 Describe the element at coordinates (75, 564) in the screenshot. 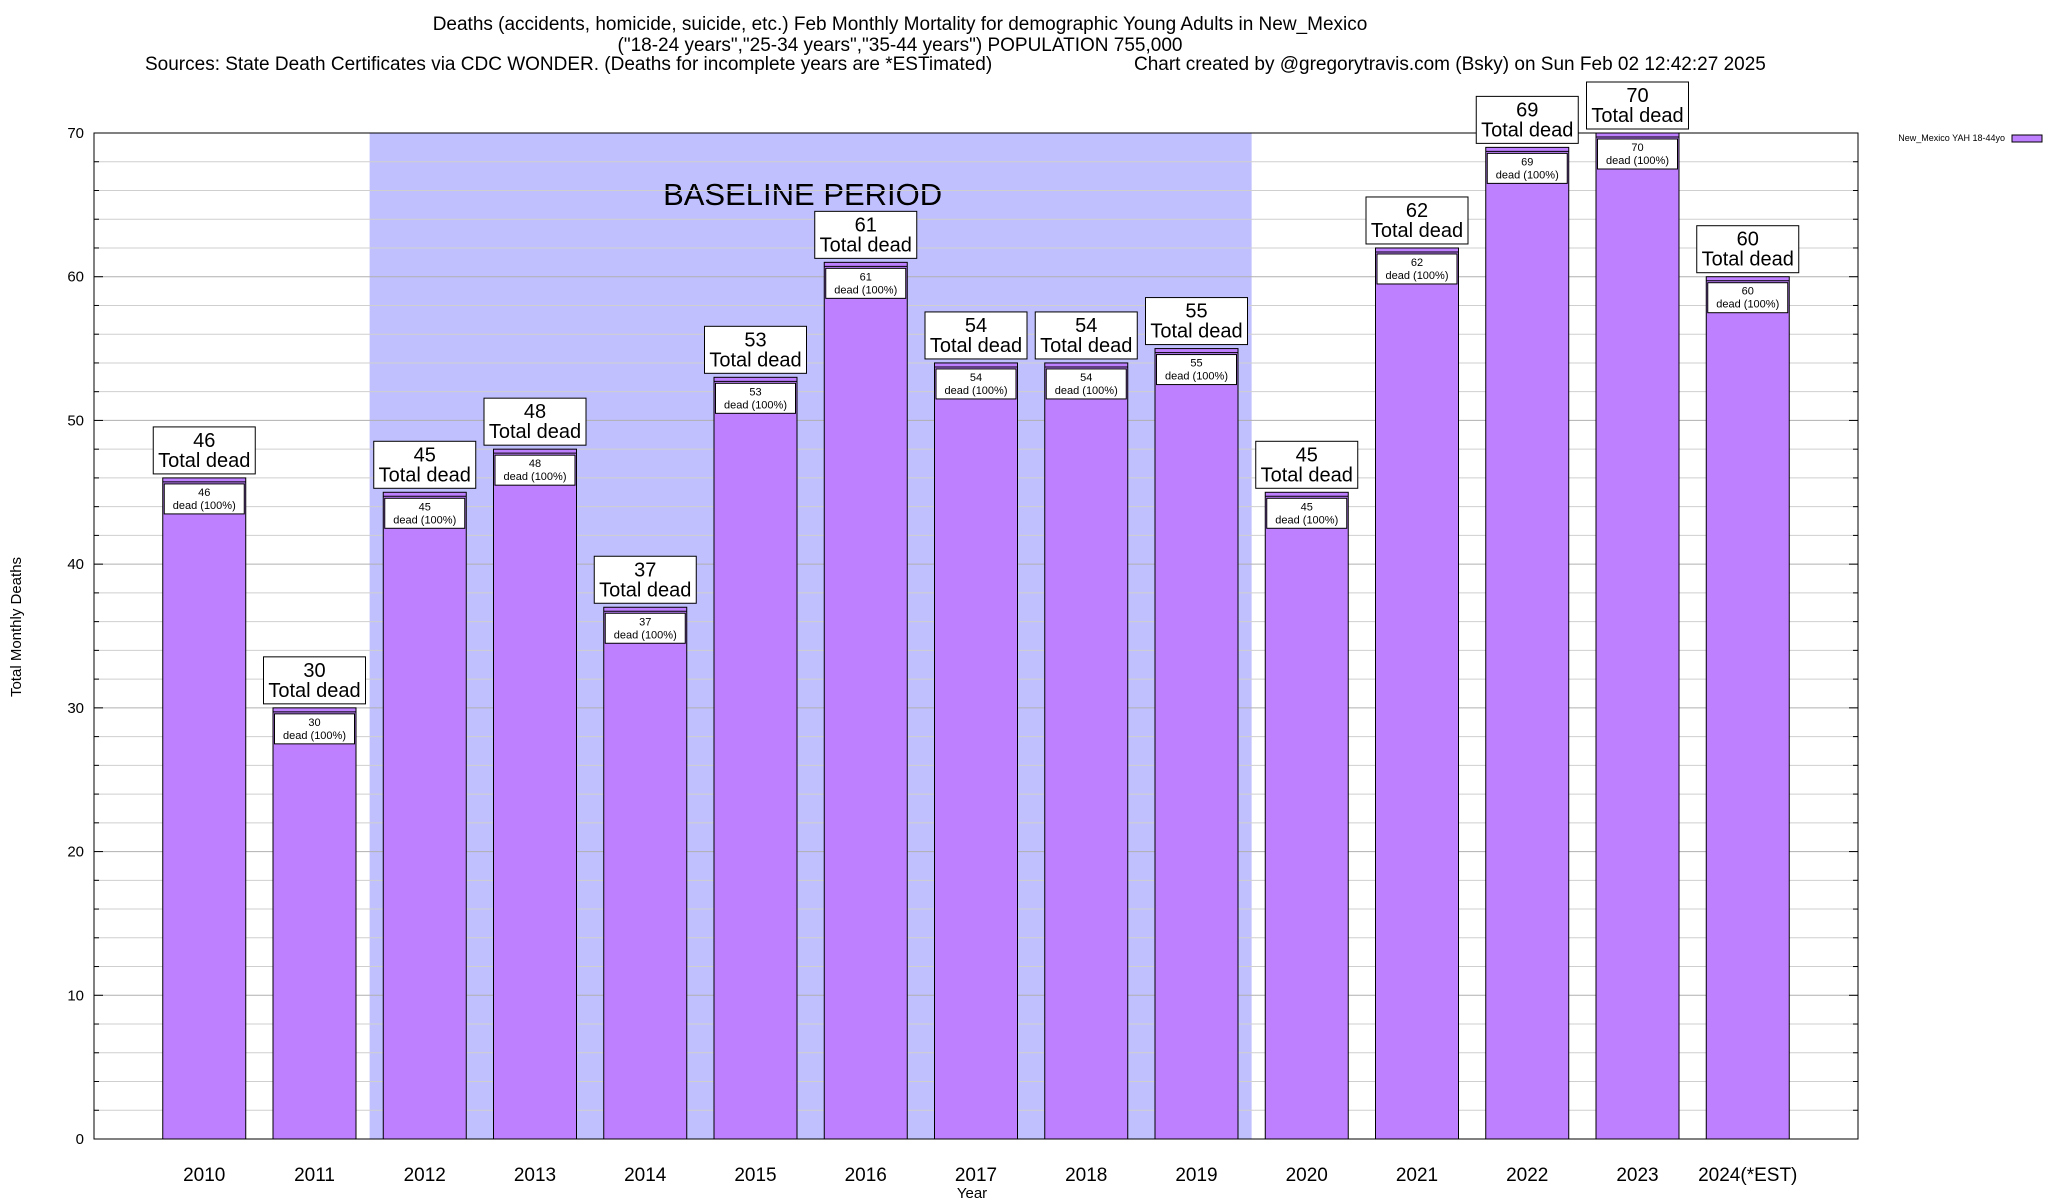

I see `y-tick-label: 40` at that location.